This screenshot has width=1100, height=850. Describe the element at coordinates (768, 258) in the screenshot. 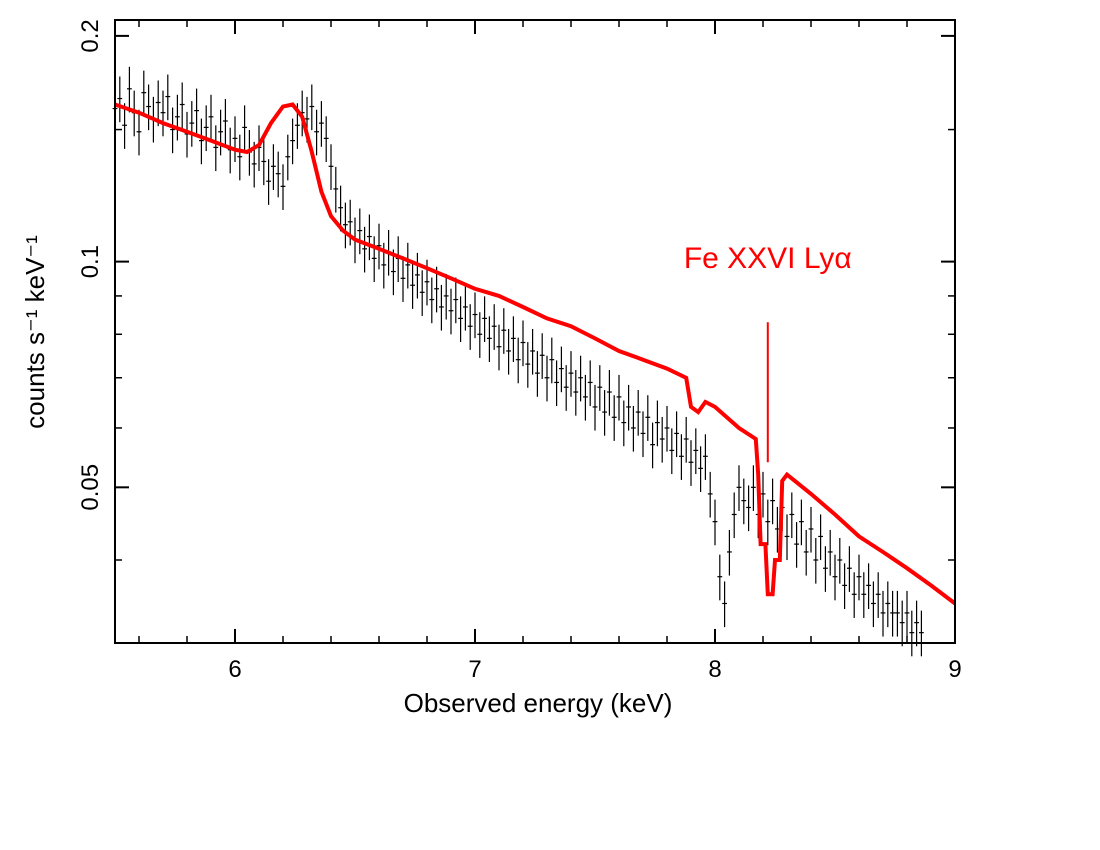

I see `annotation-label: Fe XXVI Lyα` at that location.